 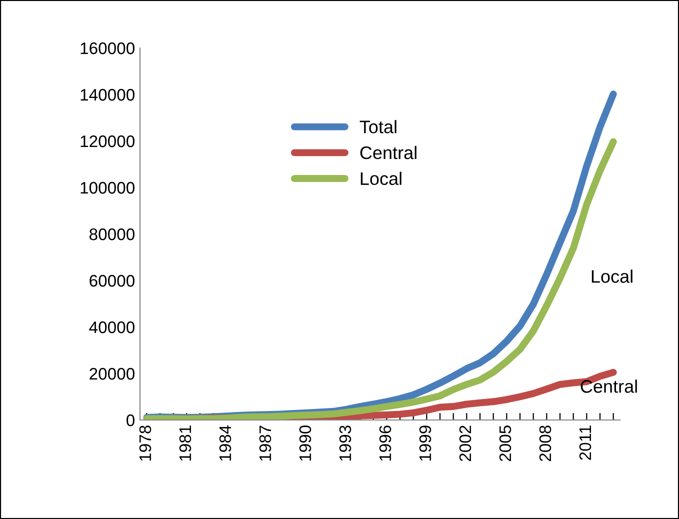 What do you see at coordinates (545, 444) in the screenshot?
I see `x-tick-label: 2008` at bounding box center [545, 444].